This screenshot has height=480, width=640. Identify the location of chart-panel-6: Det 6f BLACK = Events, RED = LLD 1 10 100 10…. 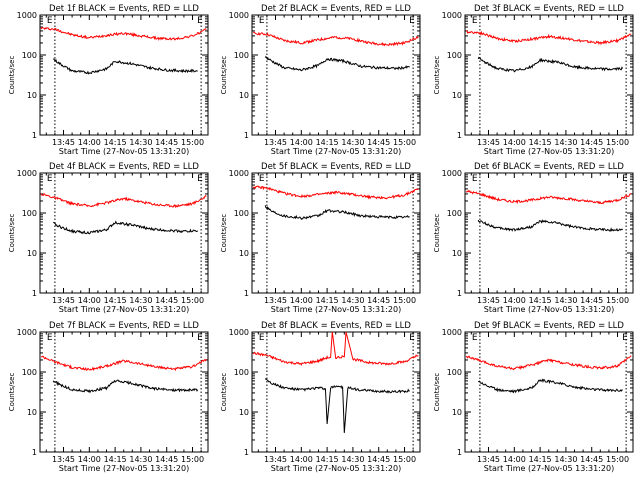
(533, 238).